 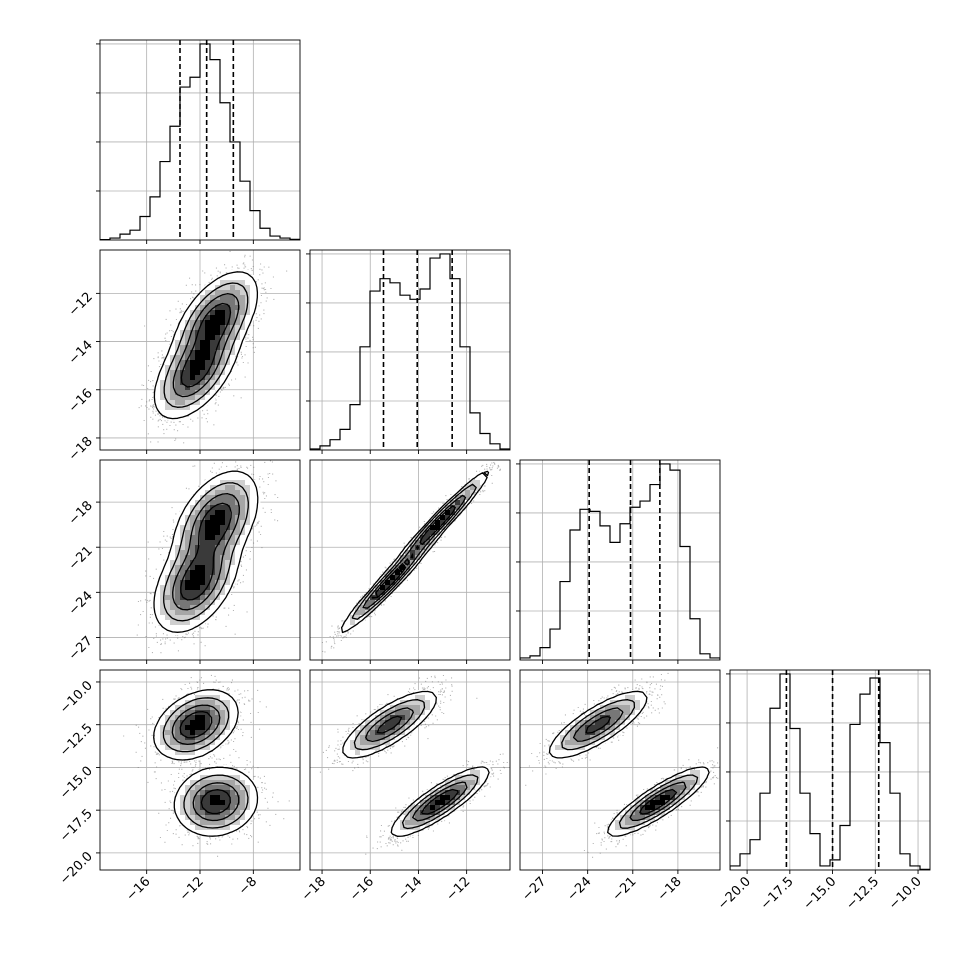 What do you see at coordinates (200, 140) in the screenshot?
I see `panel-frame` at bounding box center [200, 140].